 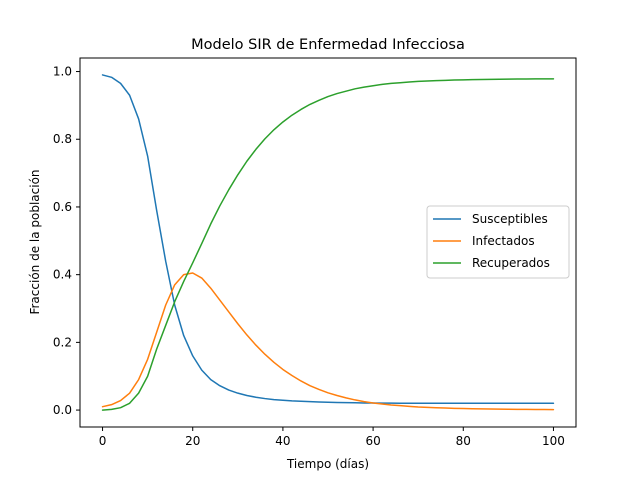 I want to click on x-tick-label: 20, so click(x=192, y=441).